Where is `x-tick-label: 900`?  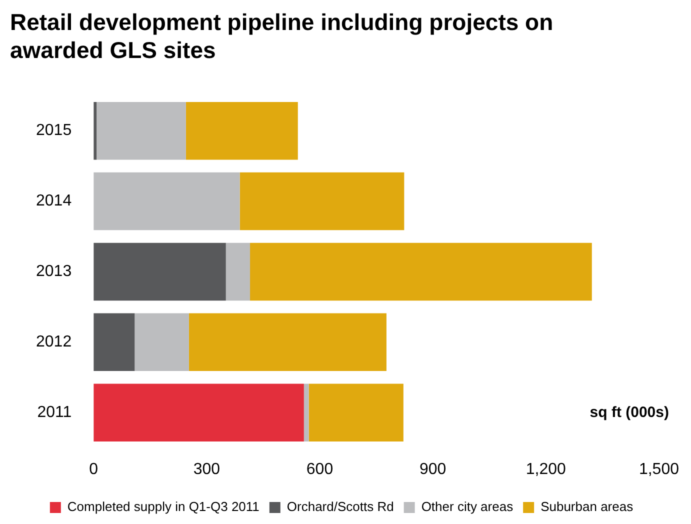 x-tick-label: 900 is located at coordinates (432, 469).